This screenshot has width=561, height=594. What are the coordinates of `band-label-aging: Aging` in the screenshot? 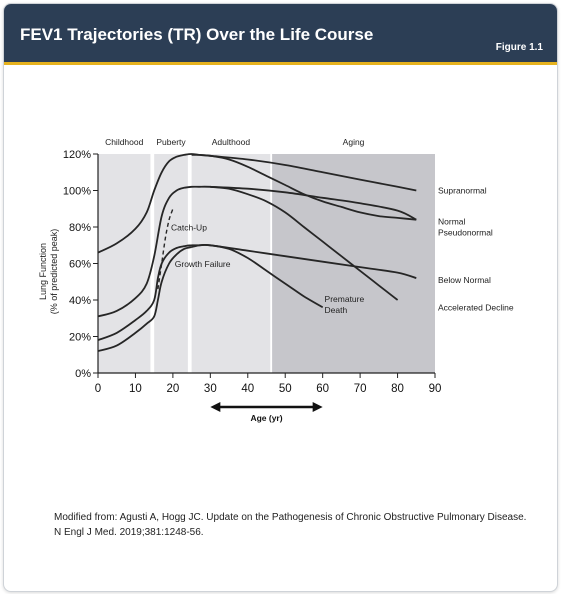 It's located at (354, 142).